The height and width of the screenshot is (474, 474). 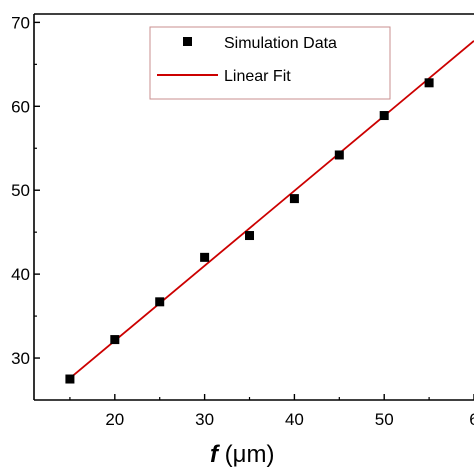 What do you see at coordinates (187, 41) in the screenshot?
I see `legend-marker-simulation-data` at bounding box center [187, 41].